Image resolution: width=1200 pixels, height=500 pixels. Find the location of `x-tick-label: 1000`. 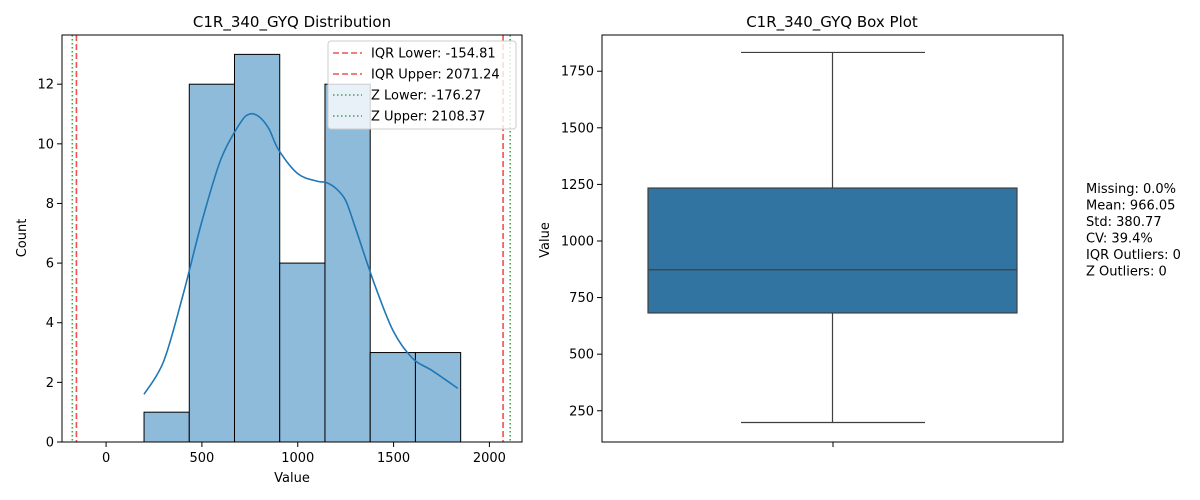

x-tick-label: 1000 is located at coordinates (297, 458).